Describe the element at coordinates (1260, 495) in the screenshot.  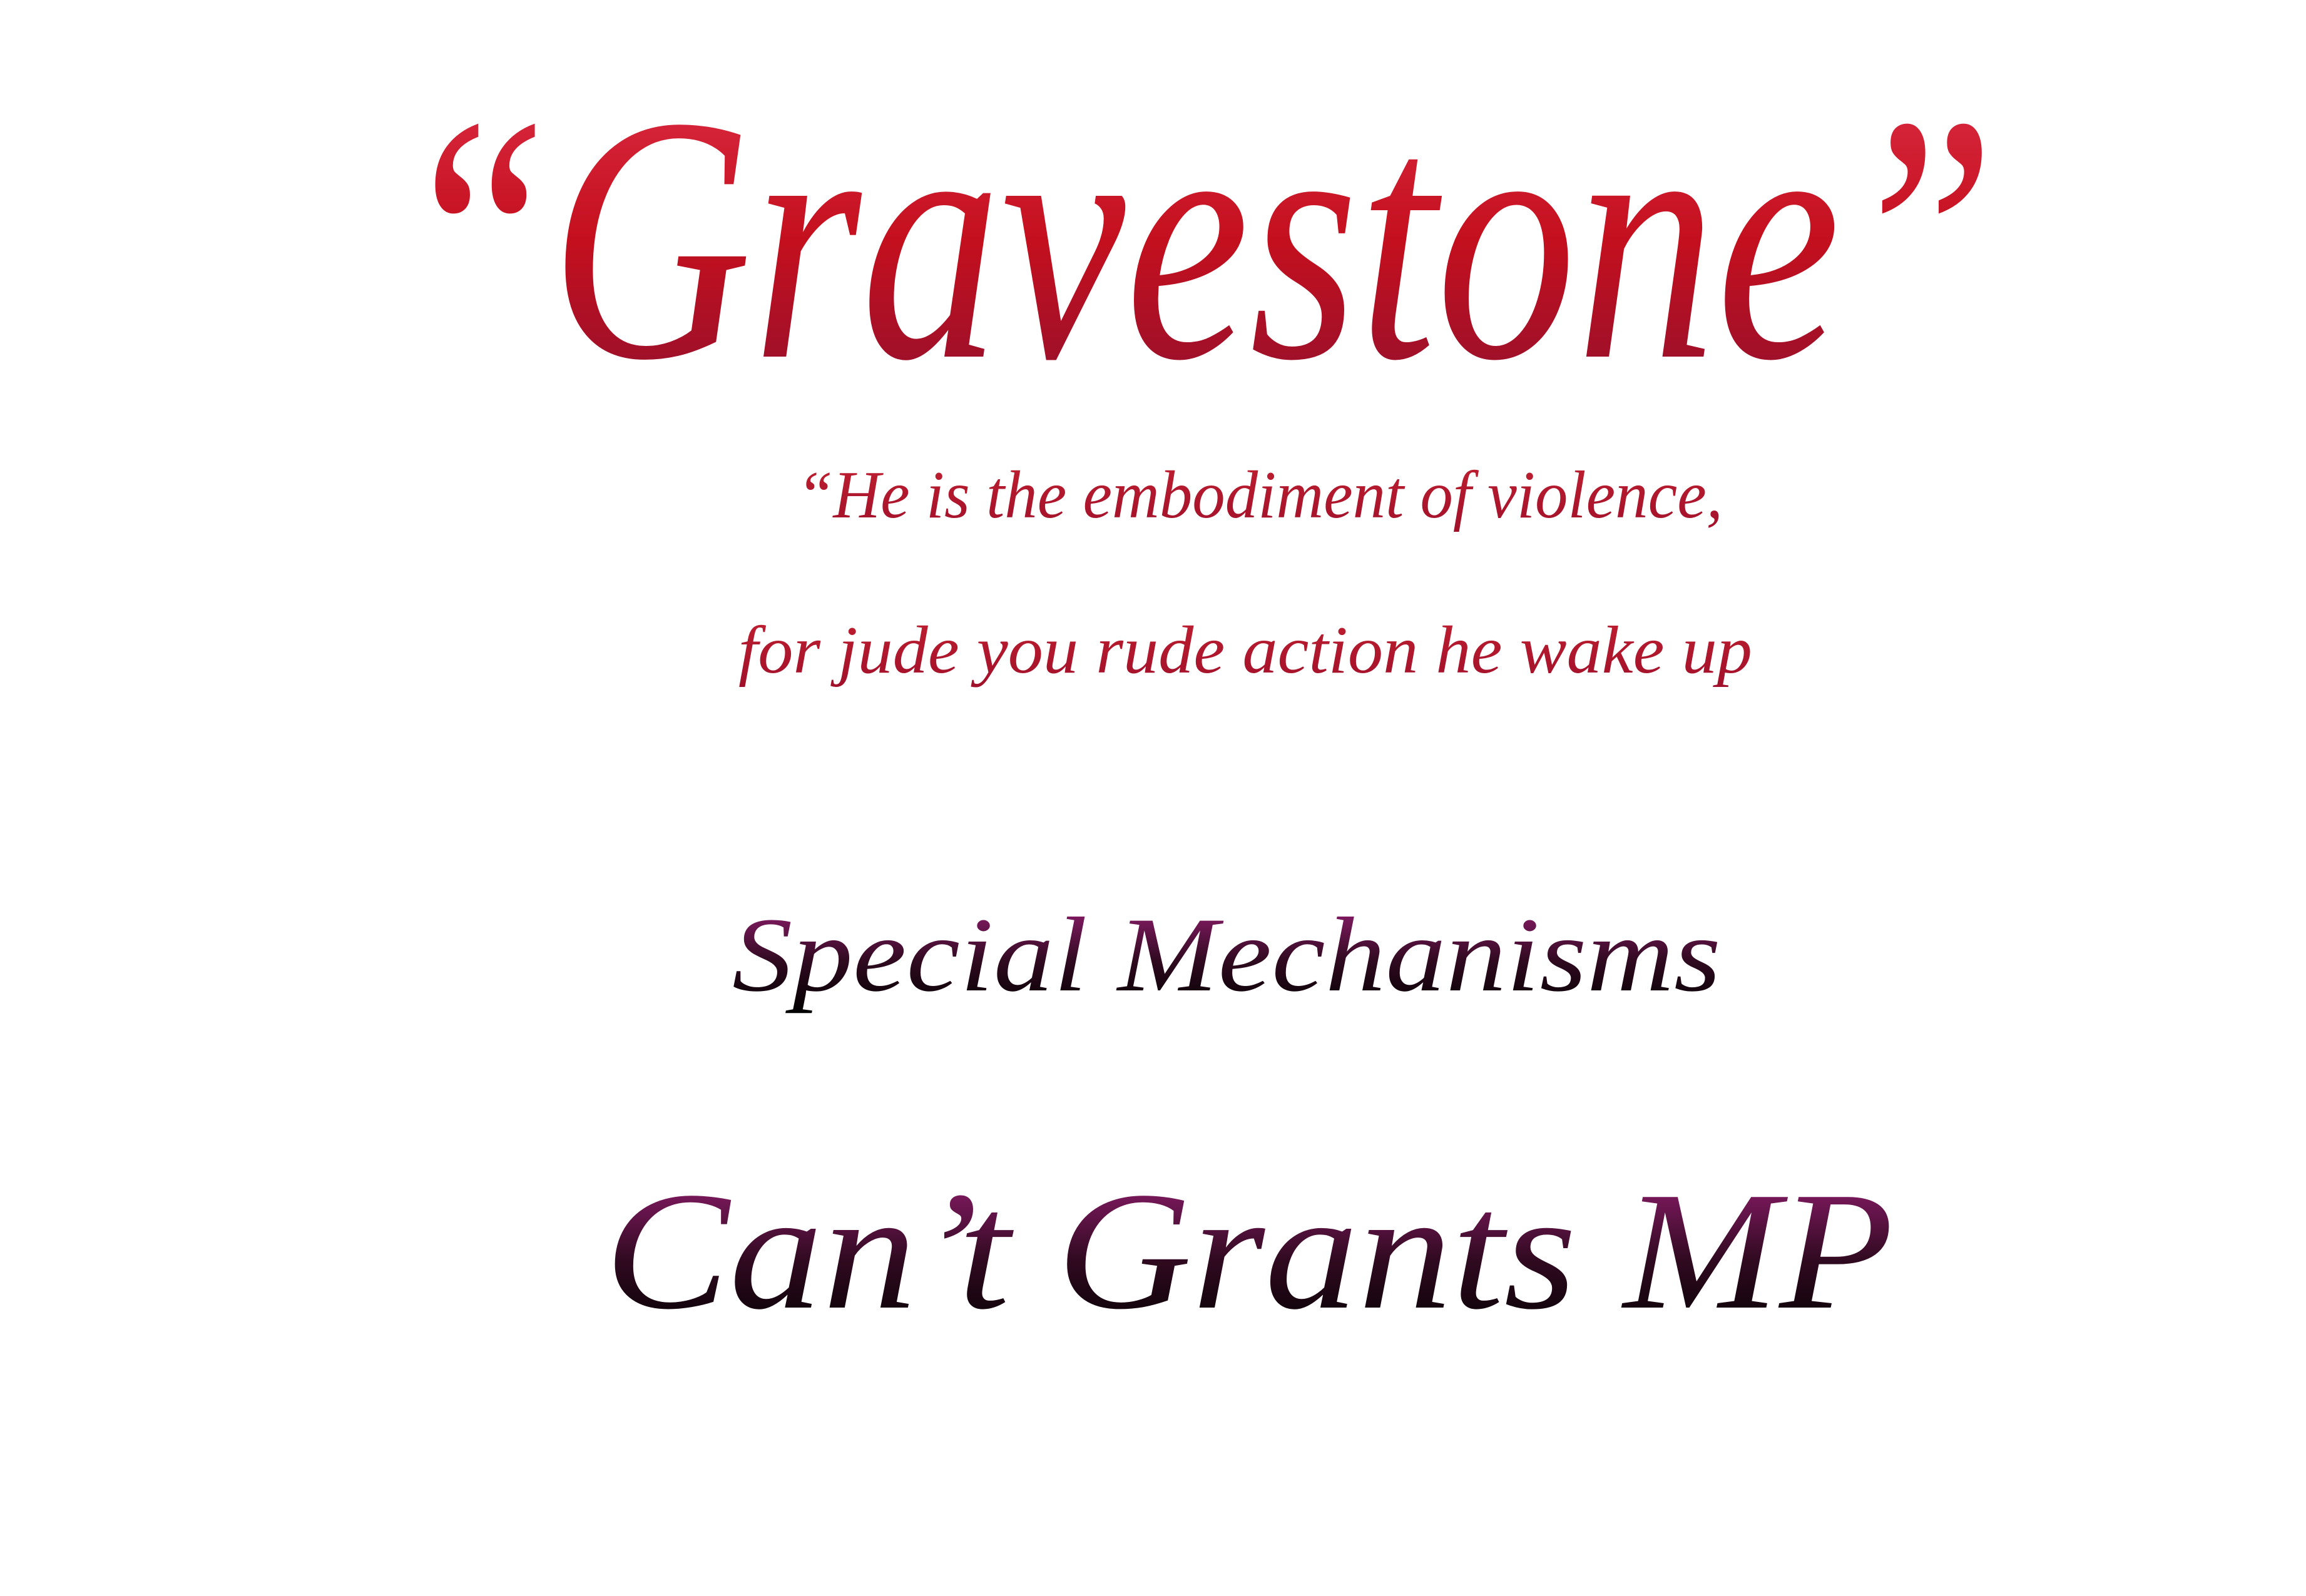
I see `quote-line: “He is the embodiment of violence,` at that location.